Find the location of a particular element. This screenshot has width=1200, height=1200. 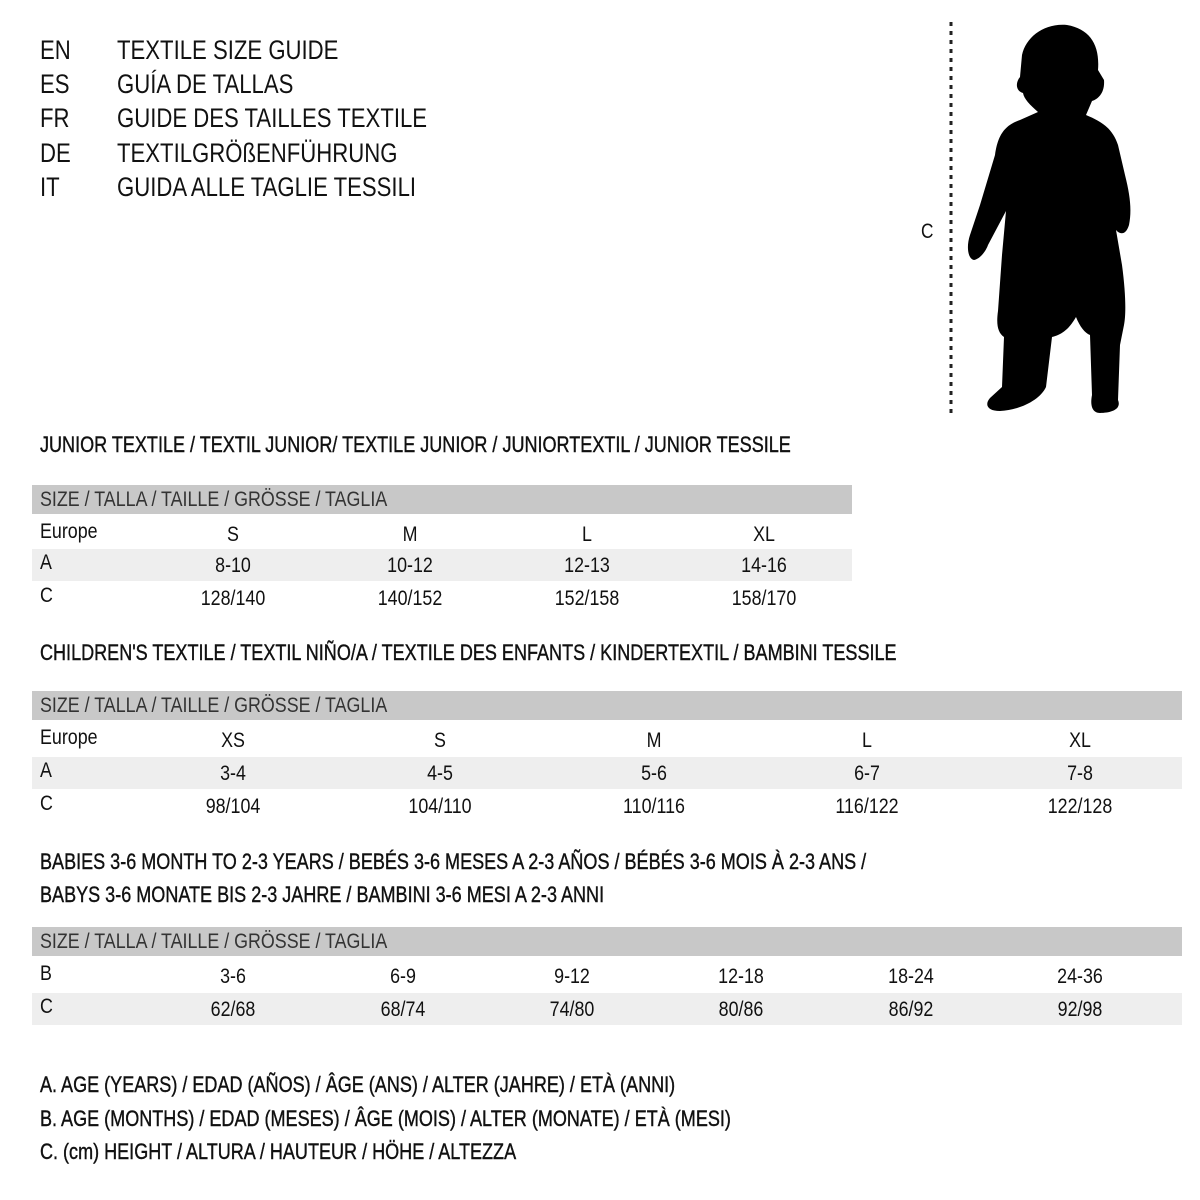

table-cell: 9-12 is located at coordinates (572, 976).